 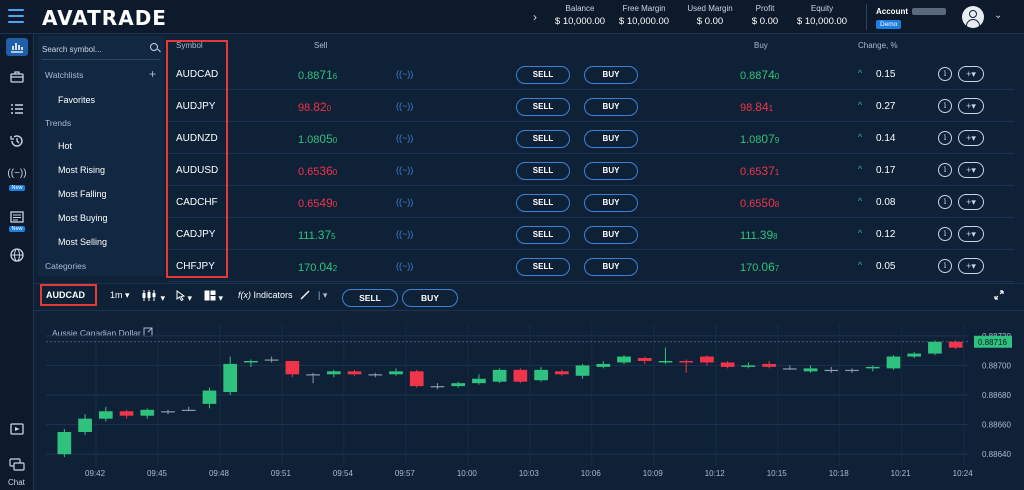 I want to click on chevron-right-icon: ›, so click(x=535, y=17).